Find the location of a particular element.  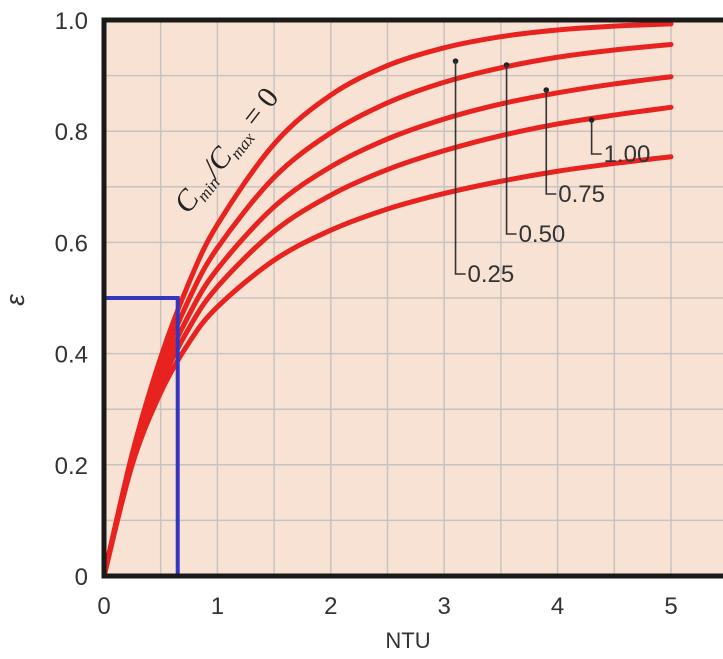

reference-lines is located at coordinates (142, 436).